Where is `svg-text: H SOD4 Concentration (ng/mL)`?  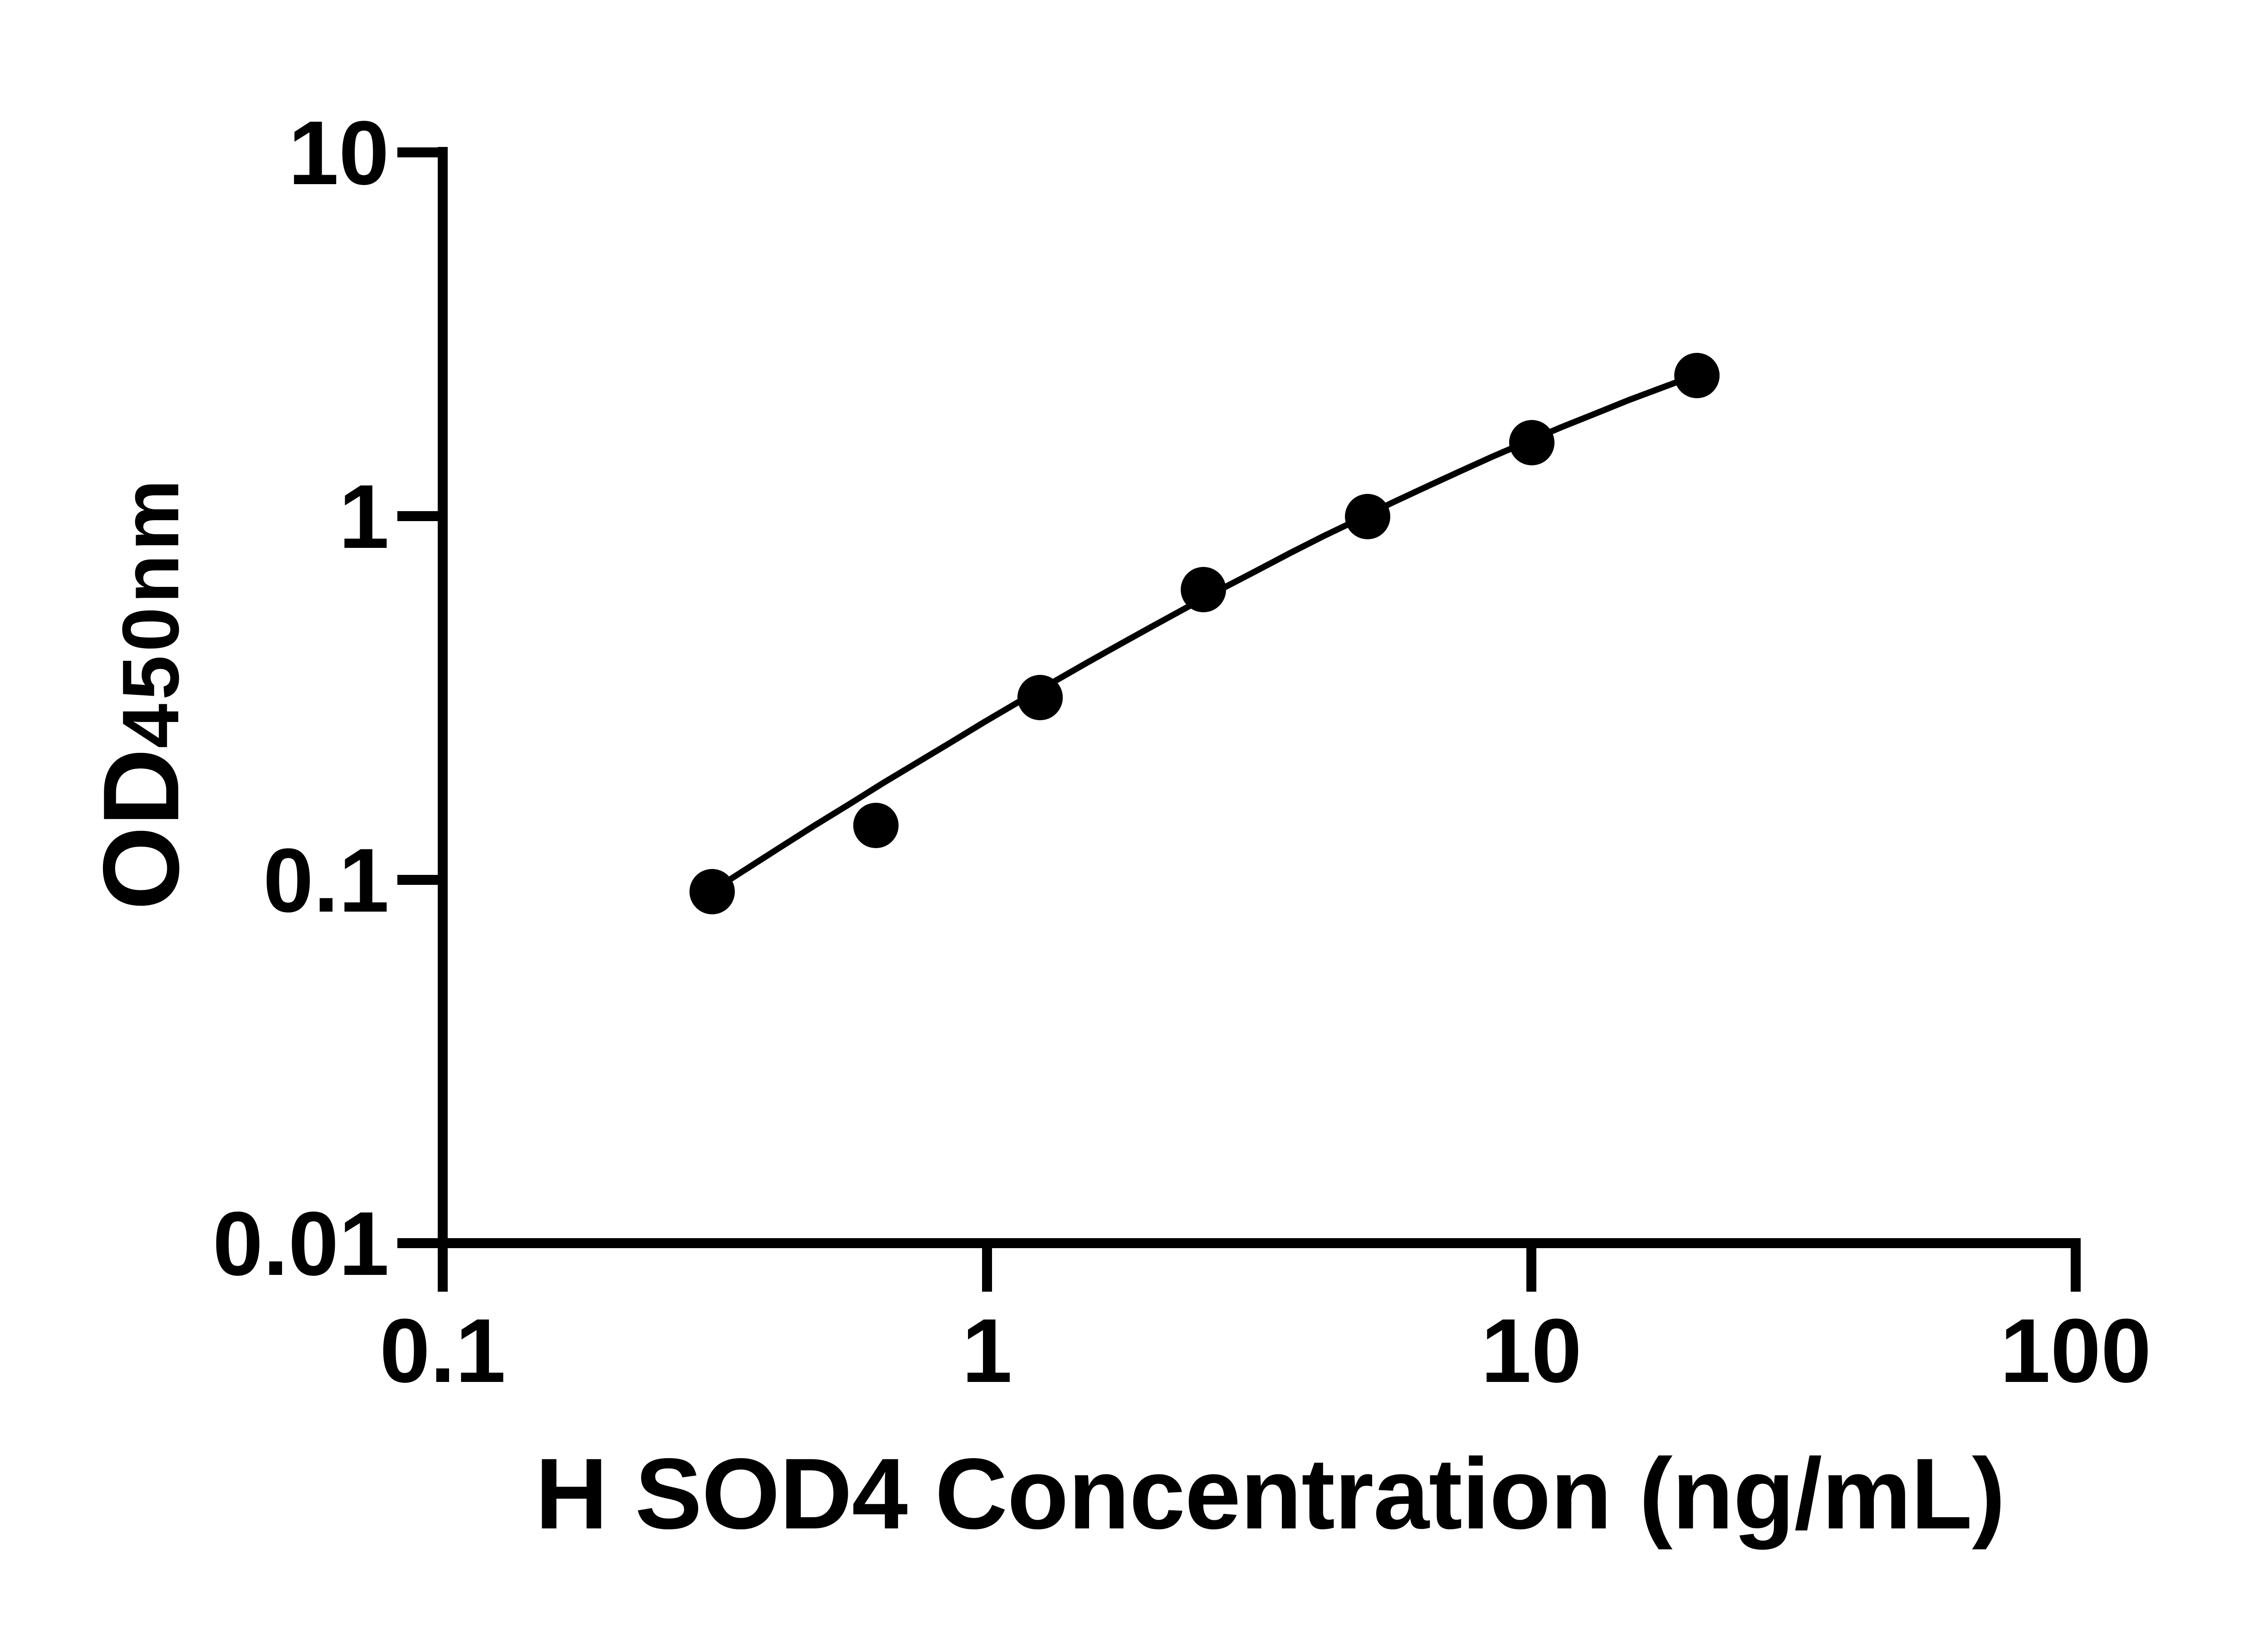
svg-text: H SOD4 Concentration (ng/mL) is located at coordinates (1270, 1494).